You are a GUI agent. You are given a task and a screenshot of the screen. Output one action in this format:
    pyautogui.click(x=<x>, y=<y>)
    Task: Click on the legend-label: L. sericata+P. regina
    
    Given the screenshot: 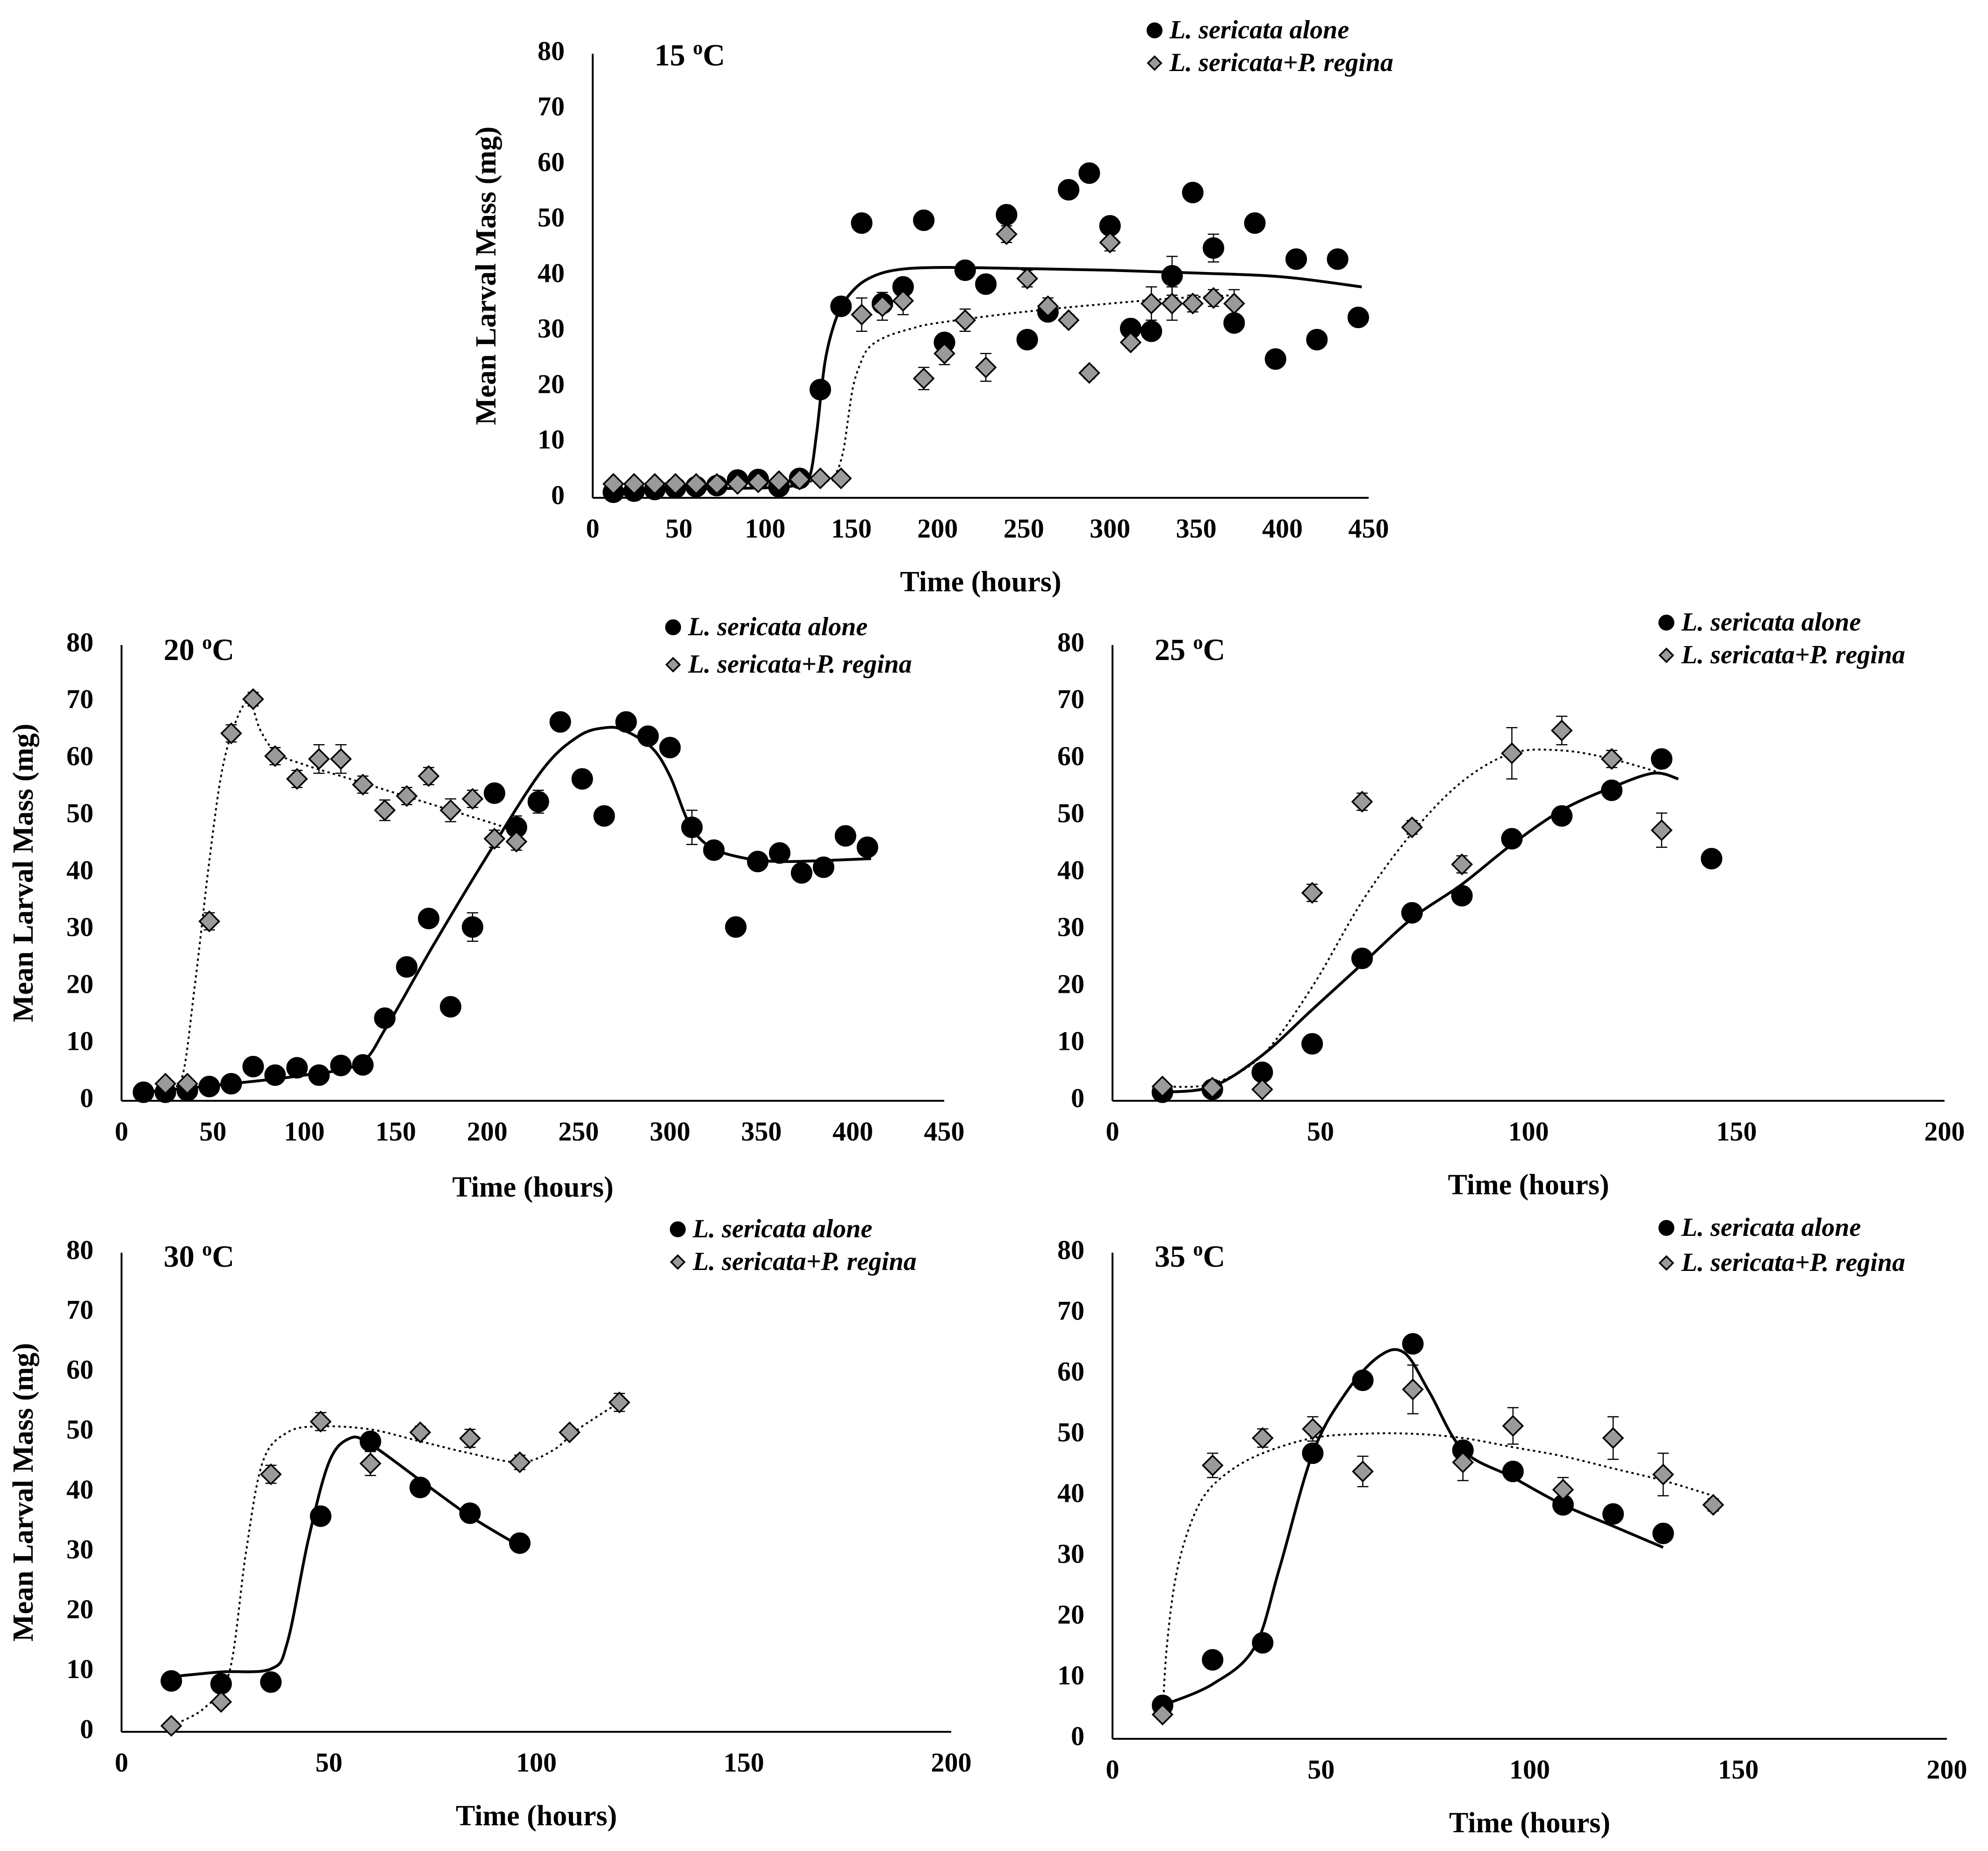 What is the action you would take?
    pyautogui.click(x=1793, y=1262)
    